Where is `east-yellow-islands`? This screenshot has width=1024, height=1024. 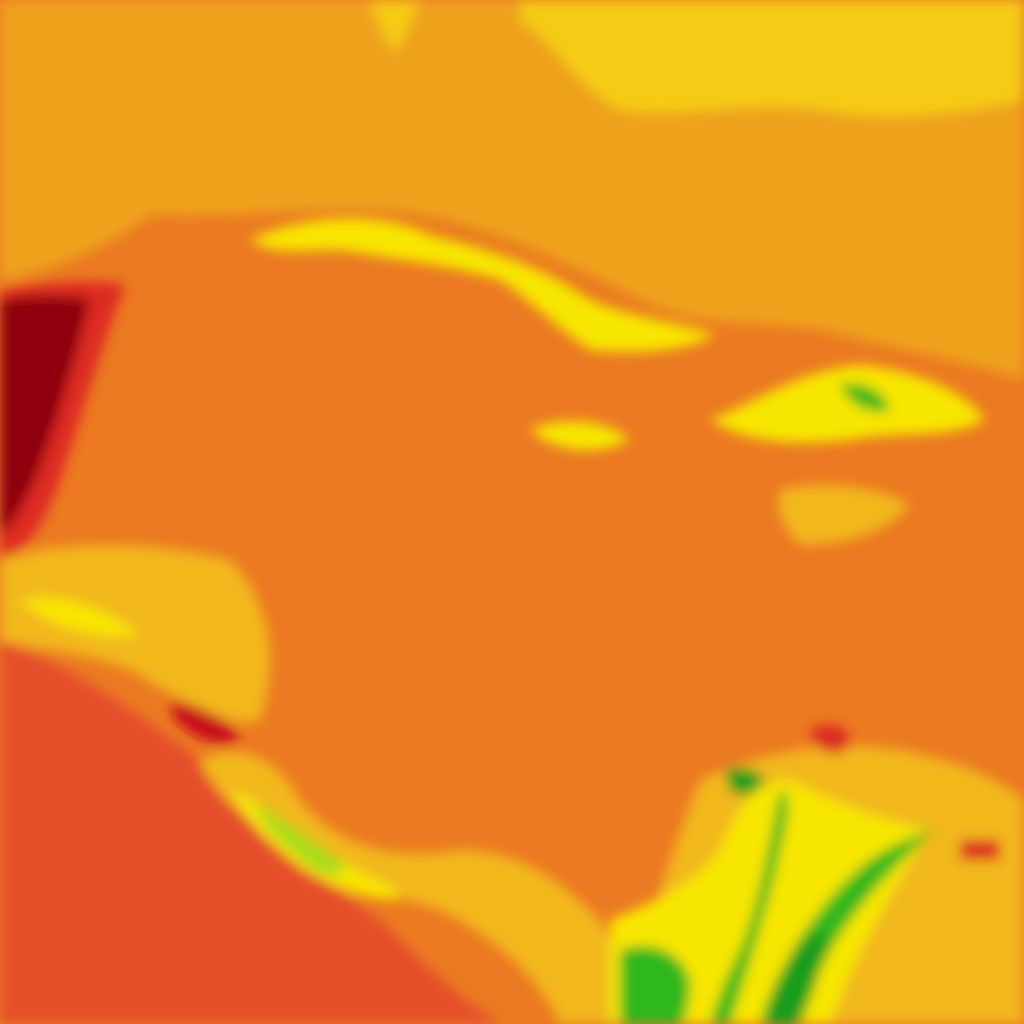
east-yellow-islands is located at coordinates (847, 404).